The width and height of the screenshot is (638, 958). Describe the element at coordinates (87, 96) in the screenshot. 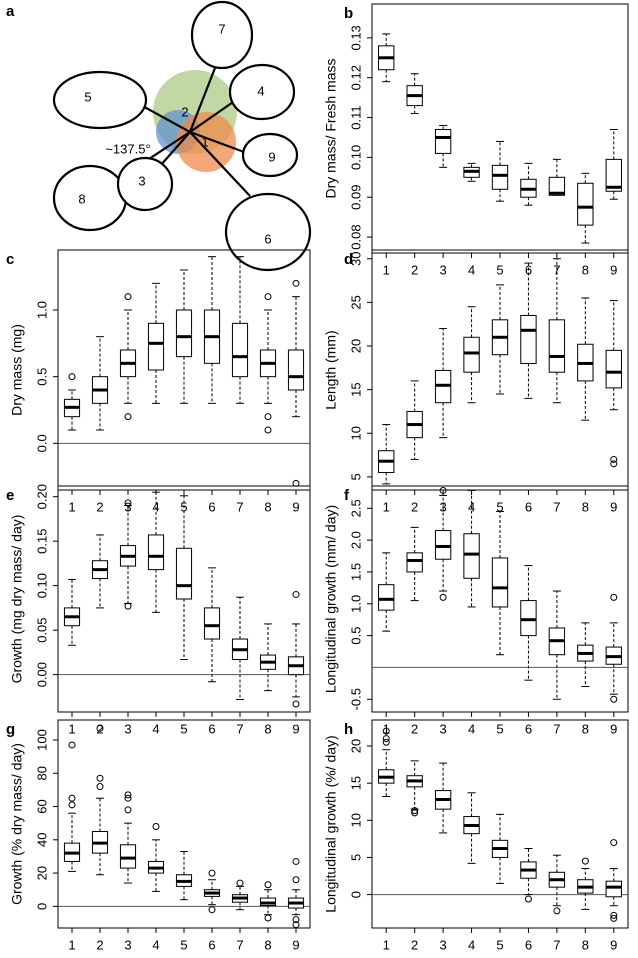

I see `leaf-label: 5` at that location.